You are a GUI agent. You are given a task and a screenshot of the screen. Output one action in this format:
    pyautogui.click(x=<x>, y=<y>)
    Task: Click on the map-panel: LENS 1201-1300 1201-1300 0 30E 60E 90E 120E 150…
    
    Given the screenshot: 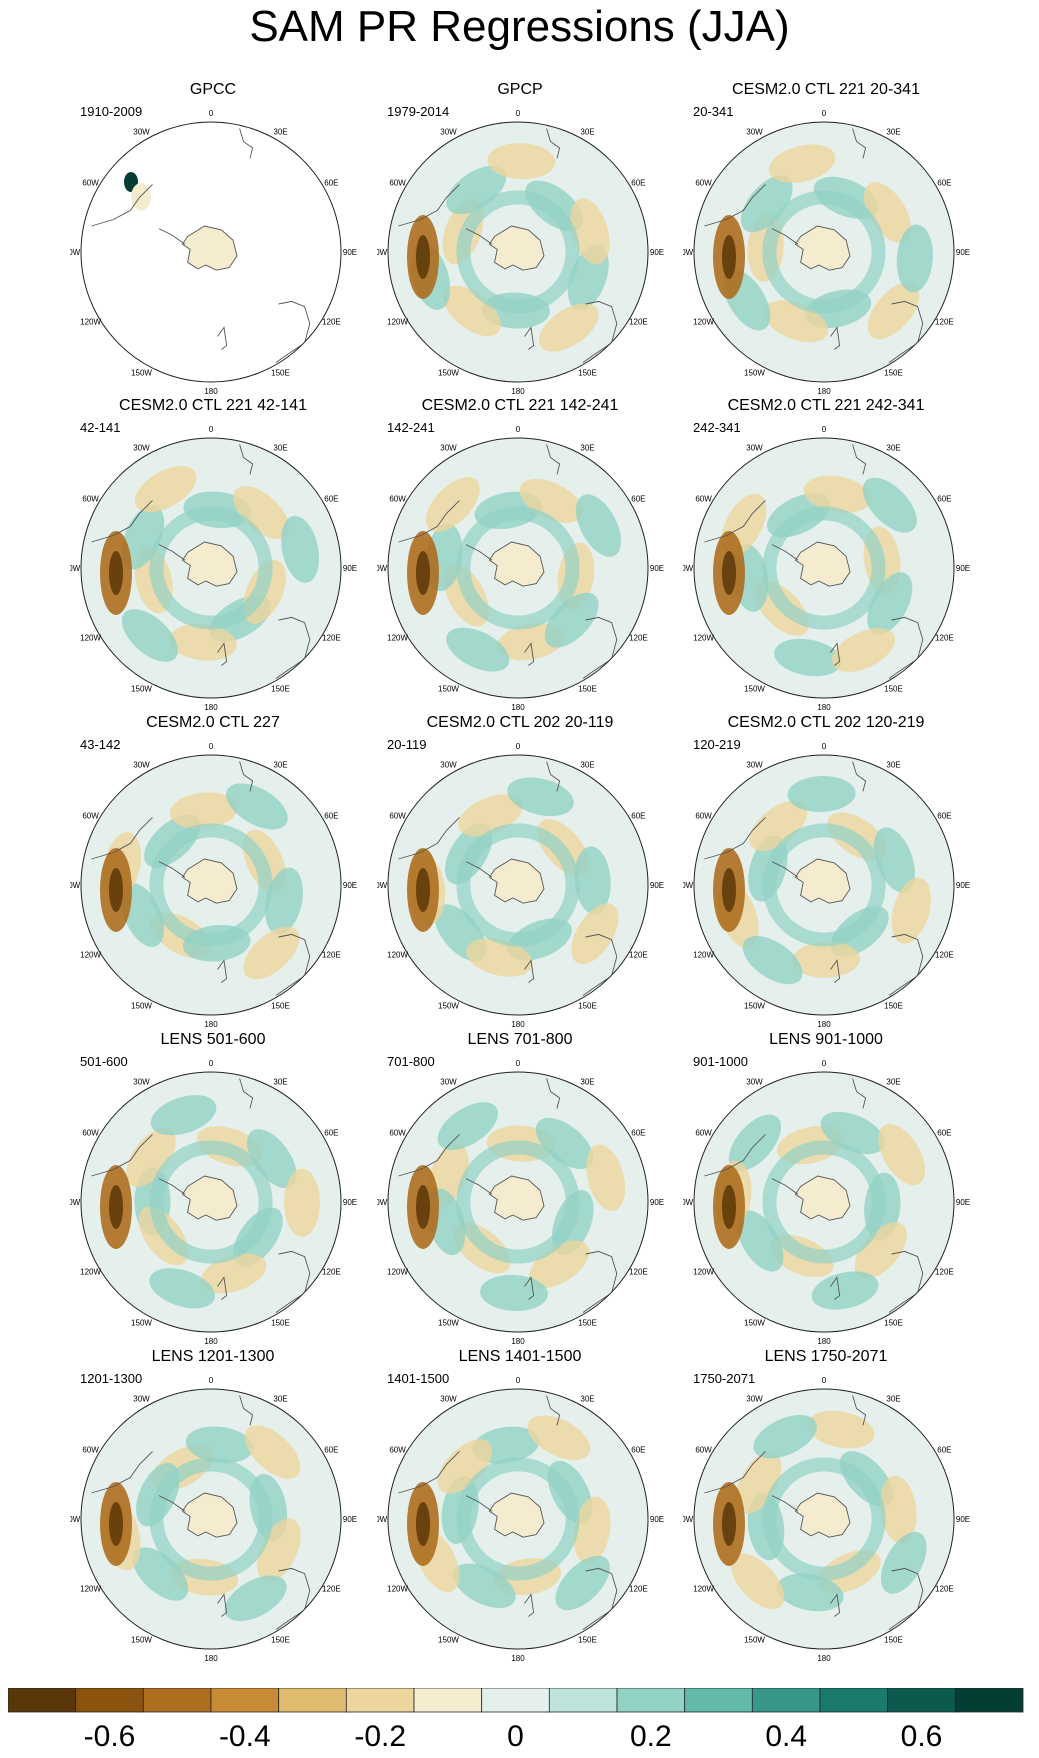 What is the action you would take?
    pyautogui.click(x=225, y=1505)
    